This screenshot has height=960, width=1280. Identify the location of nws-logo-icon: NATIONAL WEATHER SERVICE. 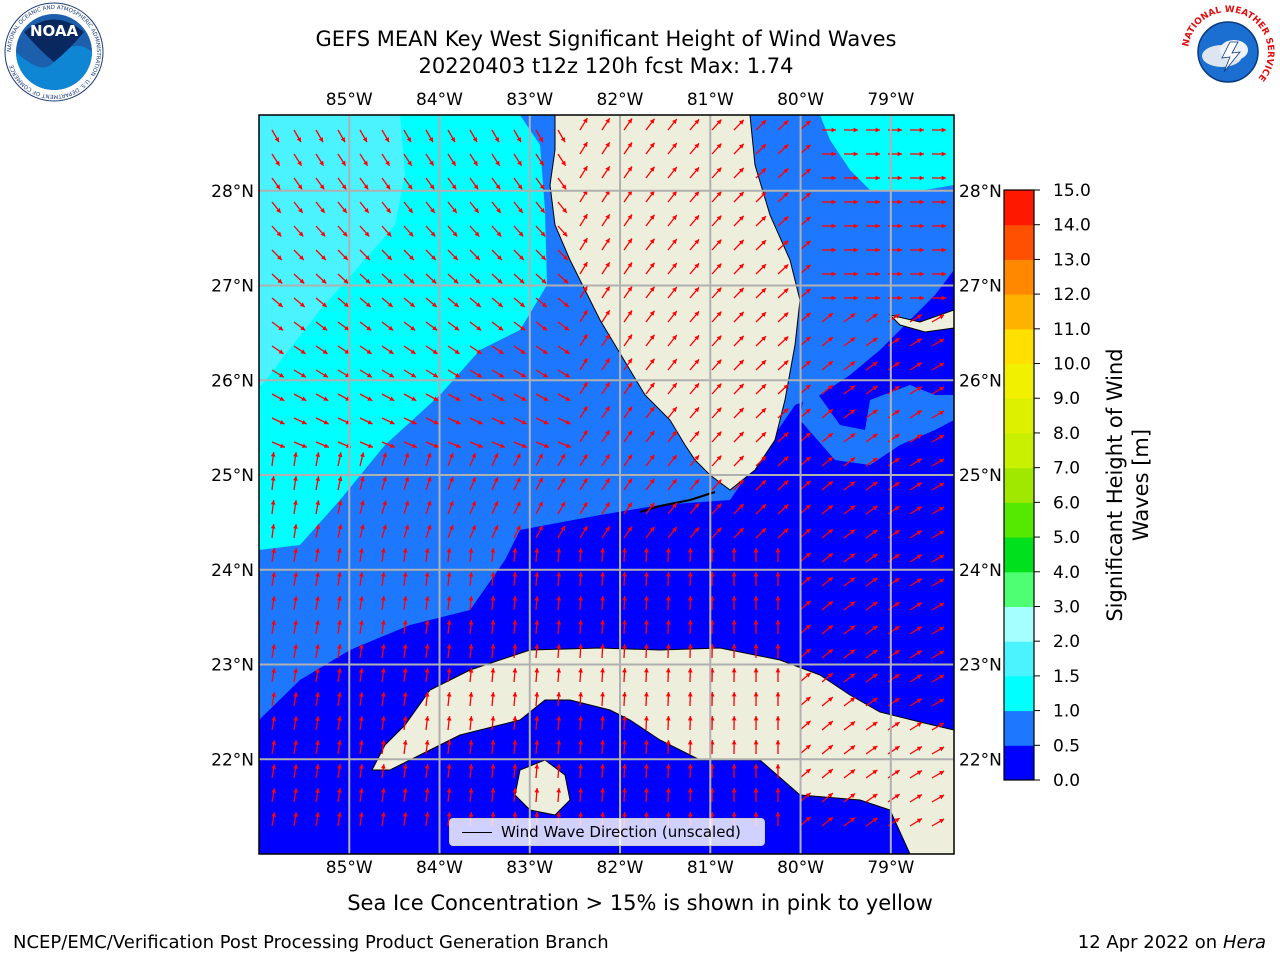
(1228, 52).